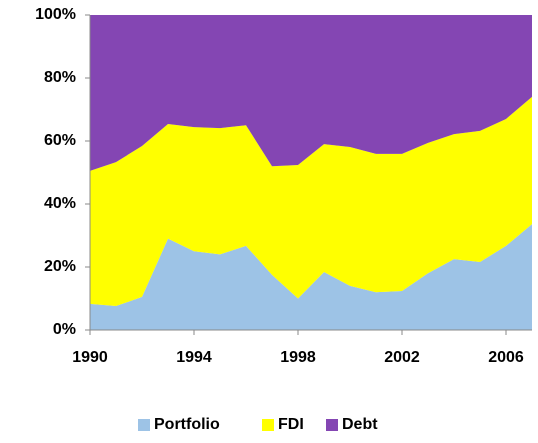 The width and height of the screenshot is (538, 443). Describe the element at coordinates (506, 357) in the screenshot. I see `x-tick-label: 2006` at that location.